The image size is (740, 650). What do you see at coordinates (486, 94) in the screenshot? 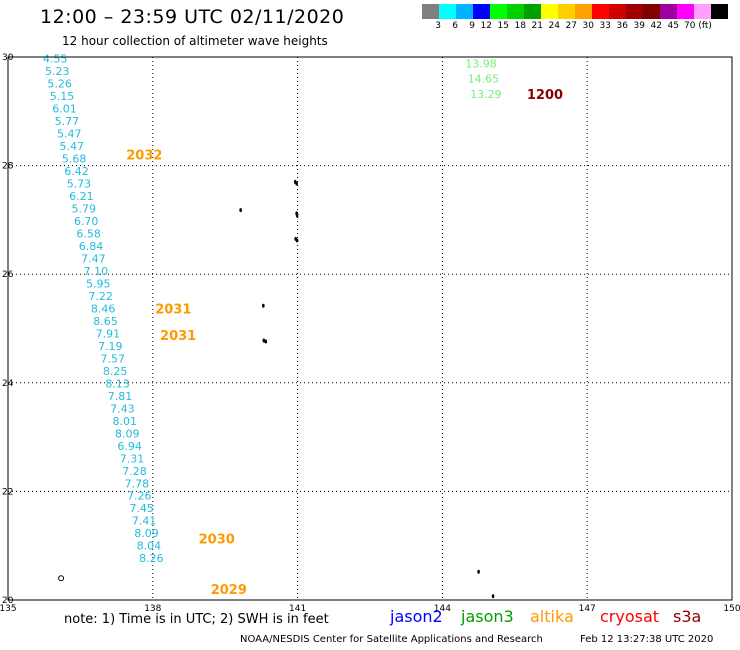
I see `swh-label: 13.29` at bounding box center [486, 94].